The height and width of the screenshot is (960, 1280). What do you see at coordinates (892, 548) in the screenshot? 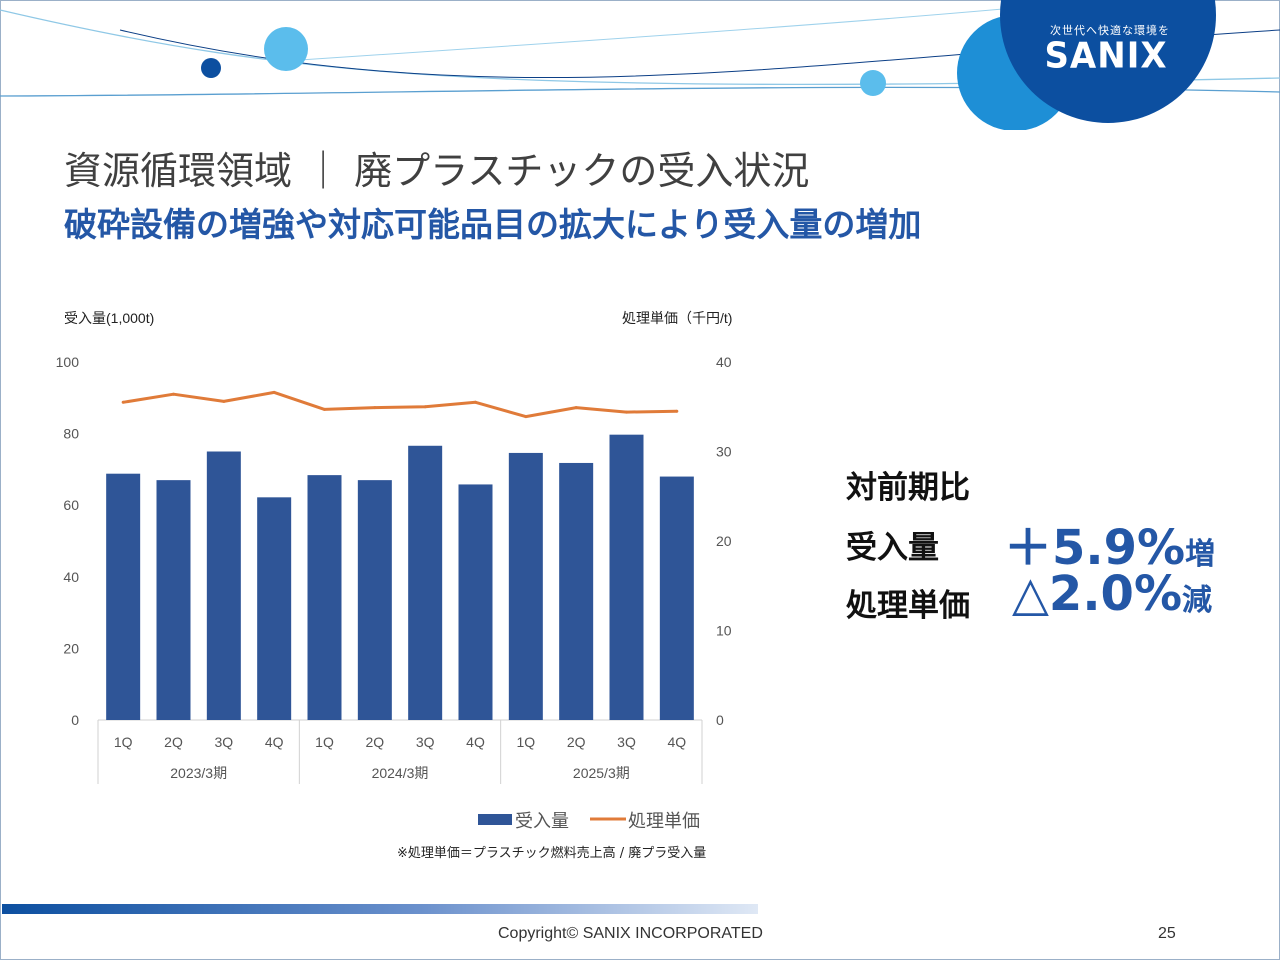
I see `kpi-label-intake: 受入量` at bounding box center [892, 548].